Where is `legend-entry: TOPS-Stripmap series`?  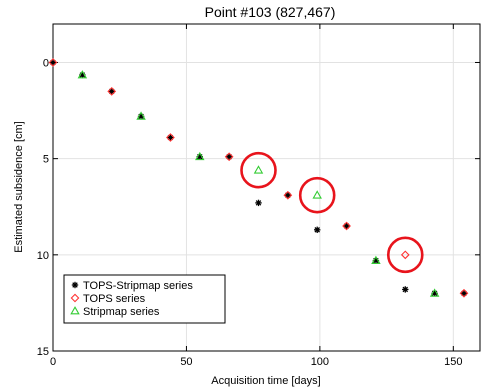 legend-entry: TOPS-Stripmap series is located at coordinates (138, 286).